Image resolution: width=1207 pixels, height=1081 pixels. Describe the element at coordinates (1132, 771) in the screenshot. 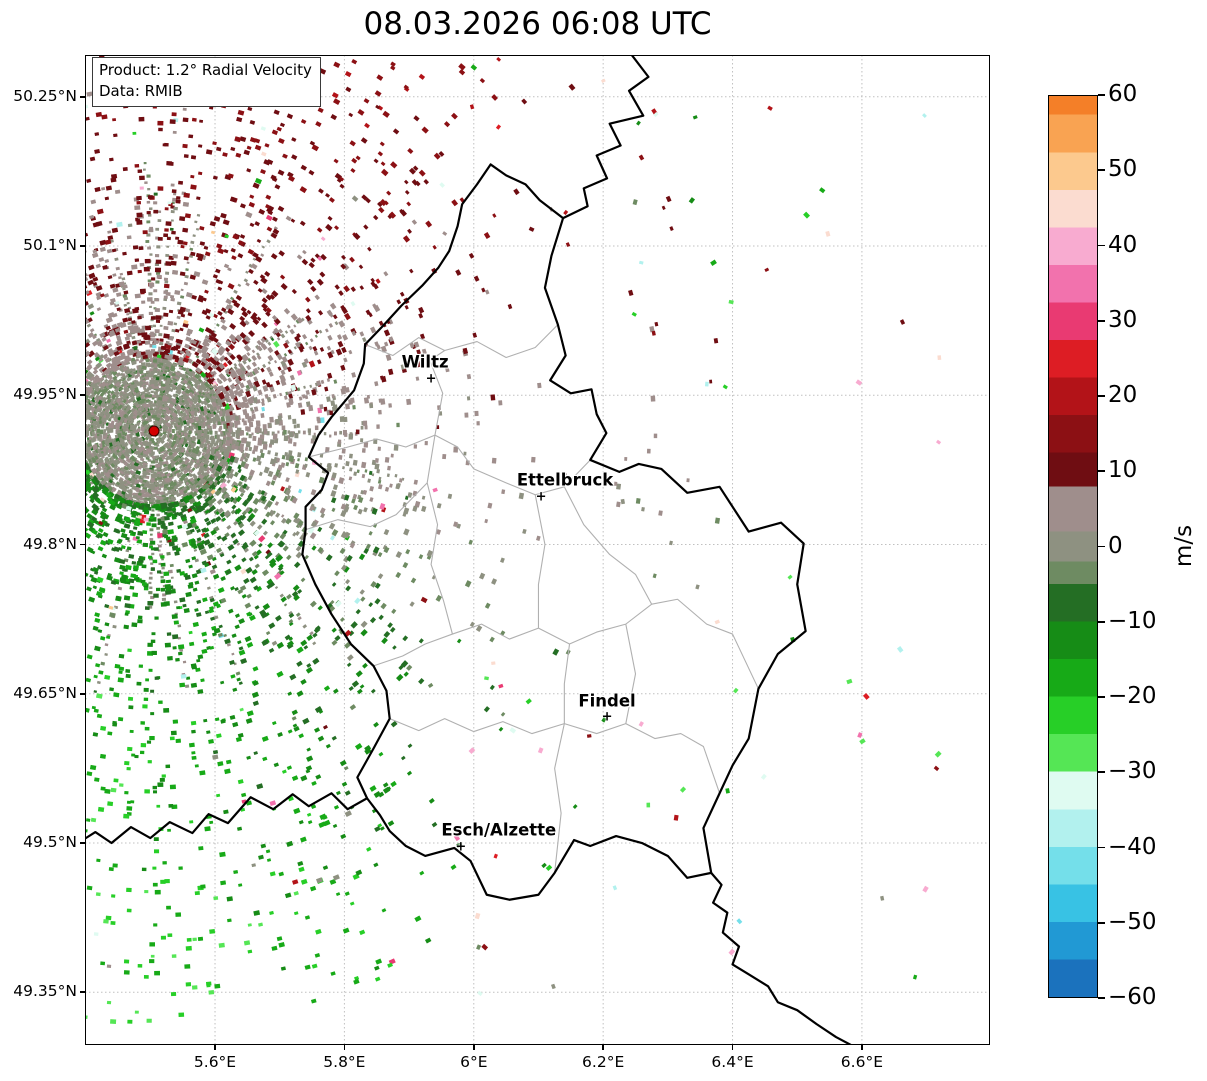

I see `colorbar-tick-label: −30` at that location.